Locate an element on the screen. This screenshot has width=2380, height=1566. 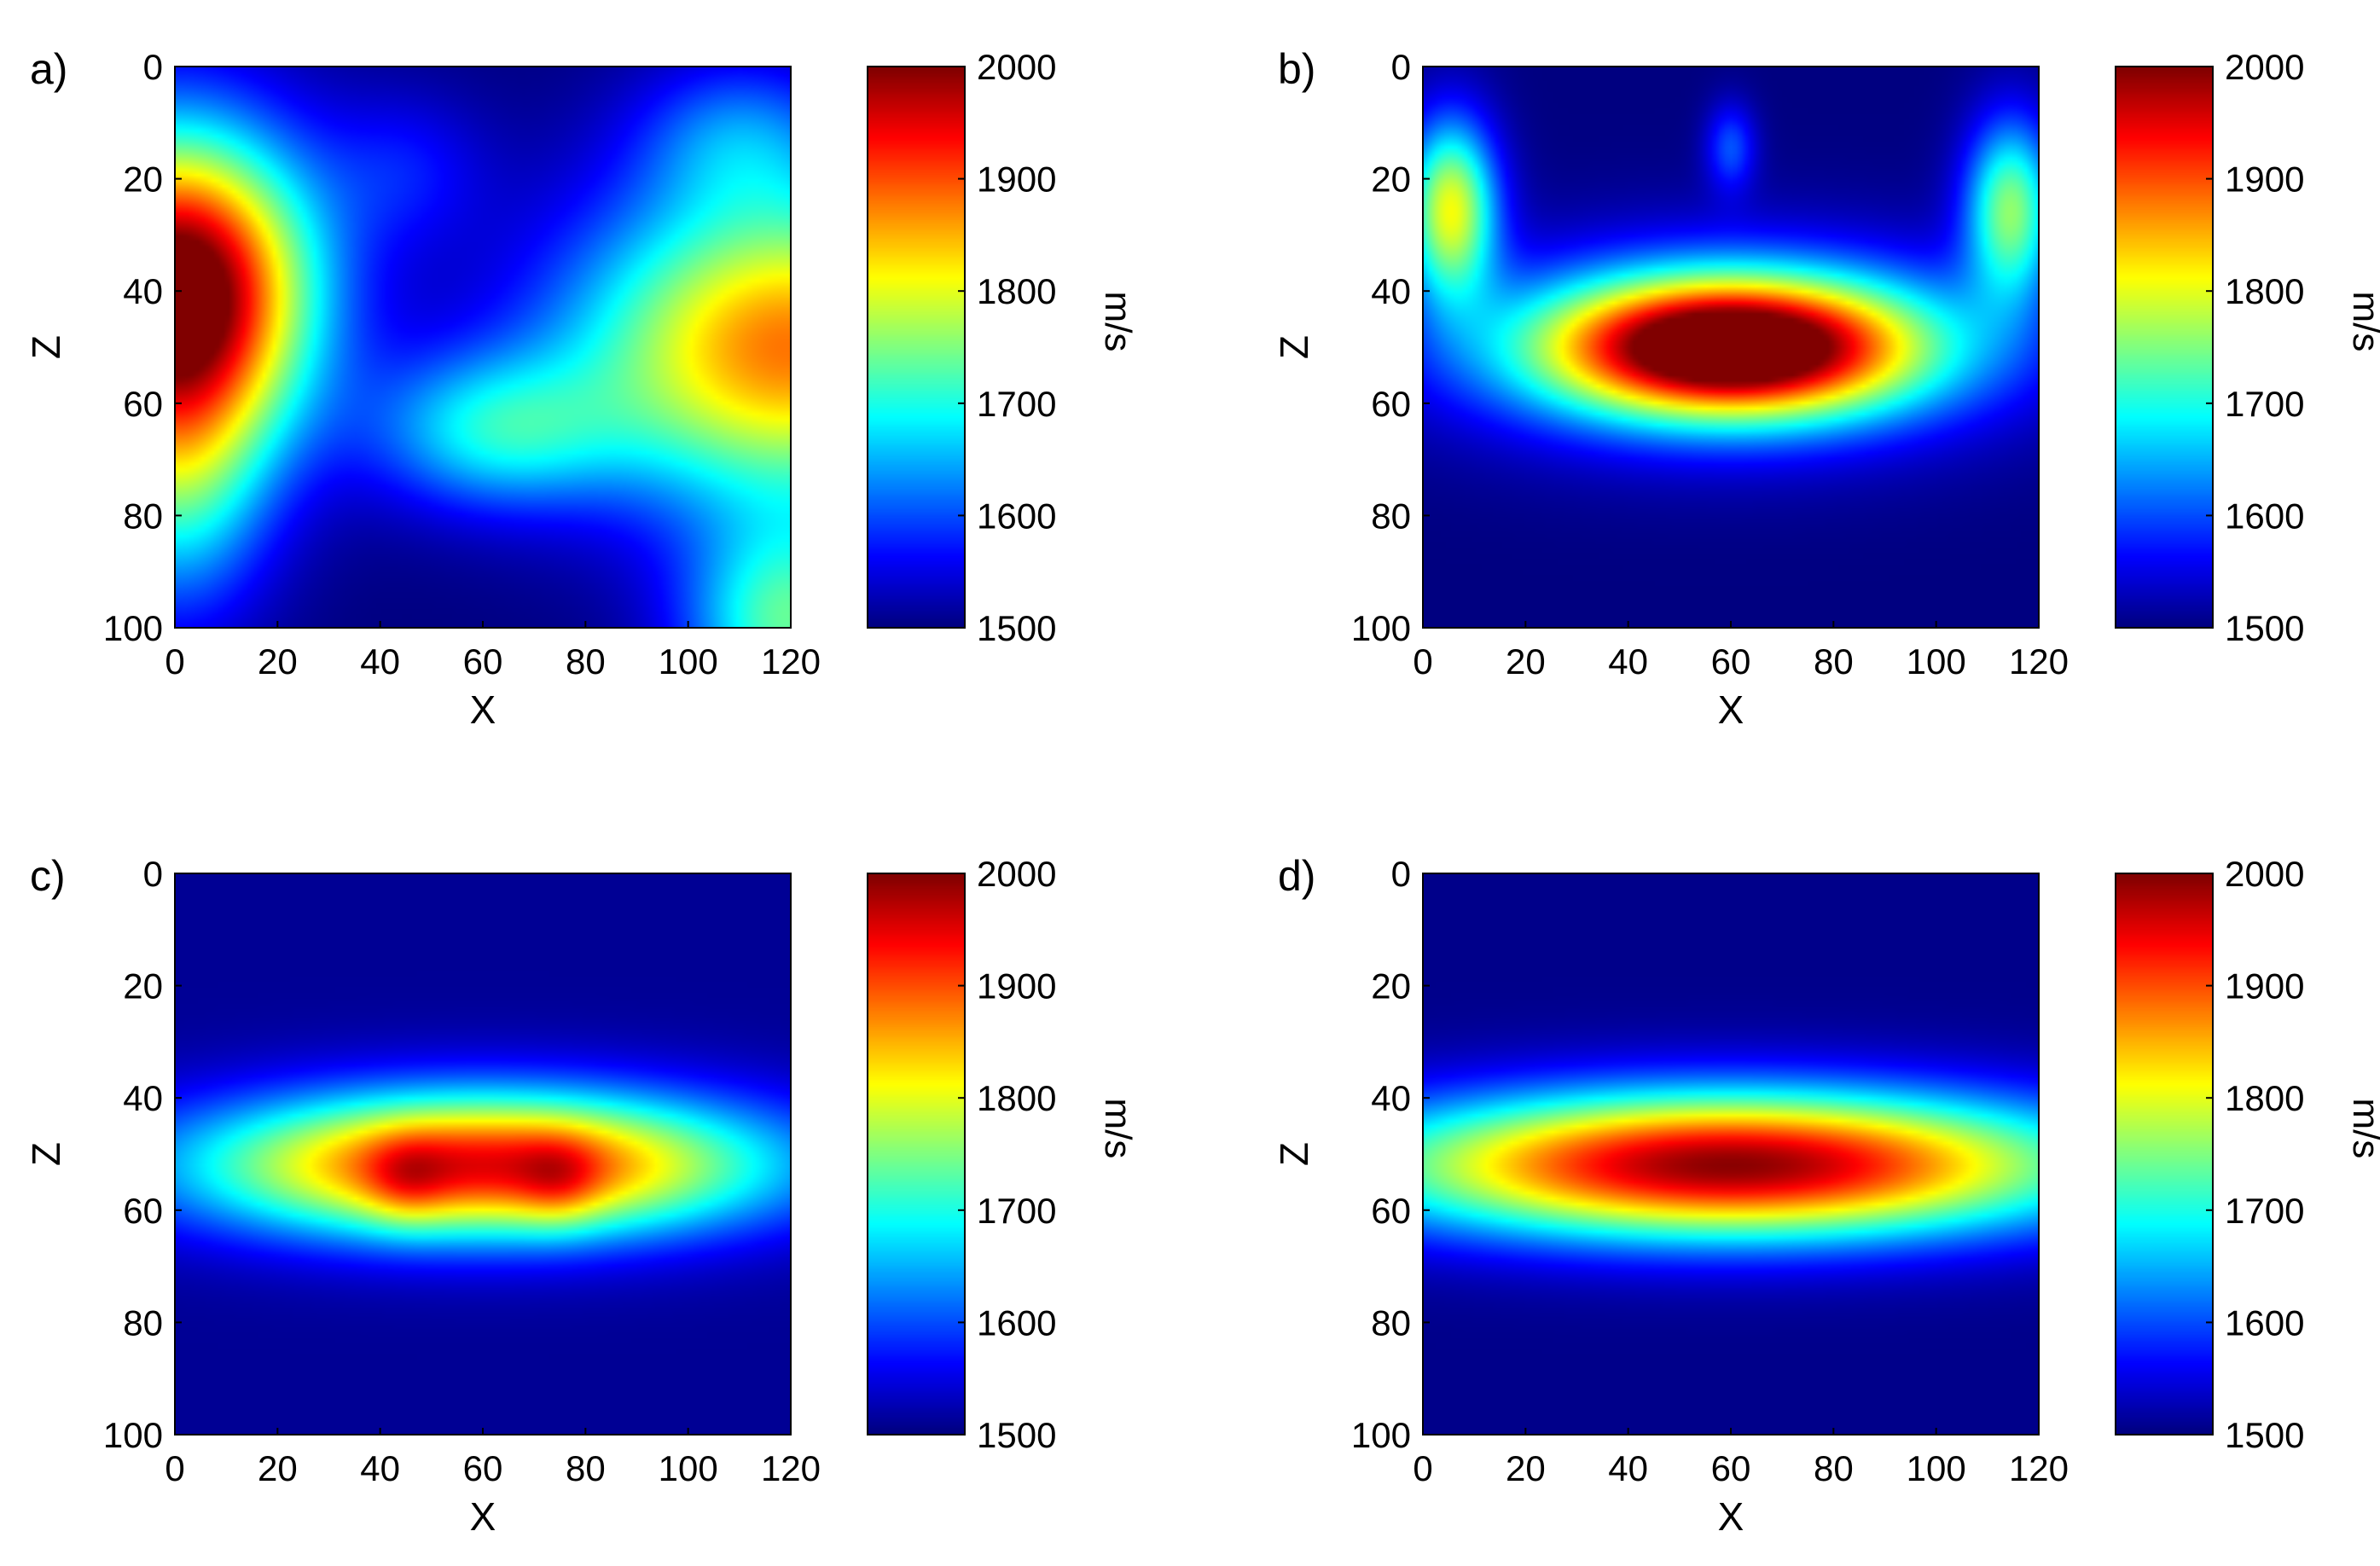
panel-label: c) is located at coordinates (48, 876).